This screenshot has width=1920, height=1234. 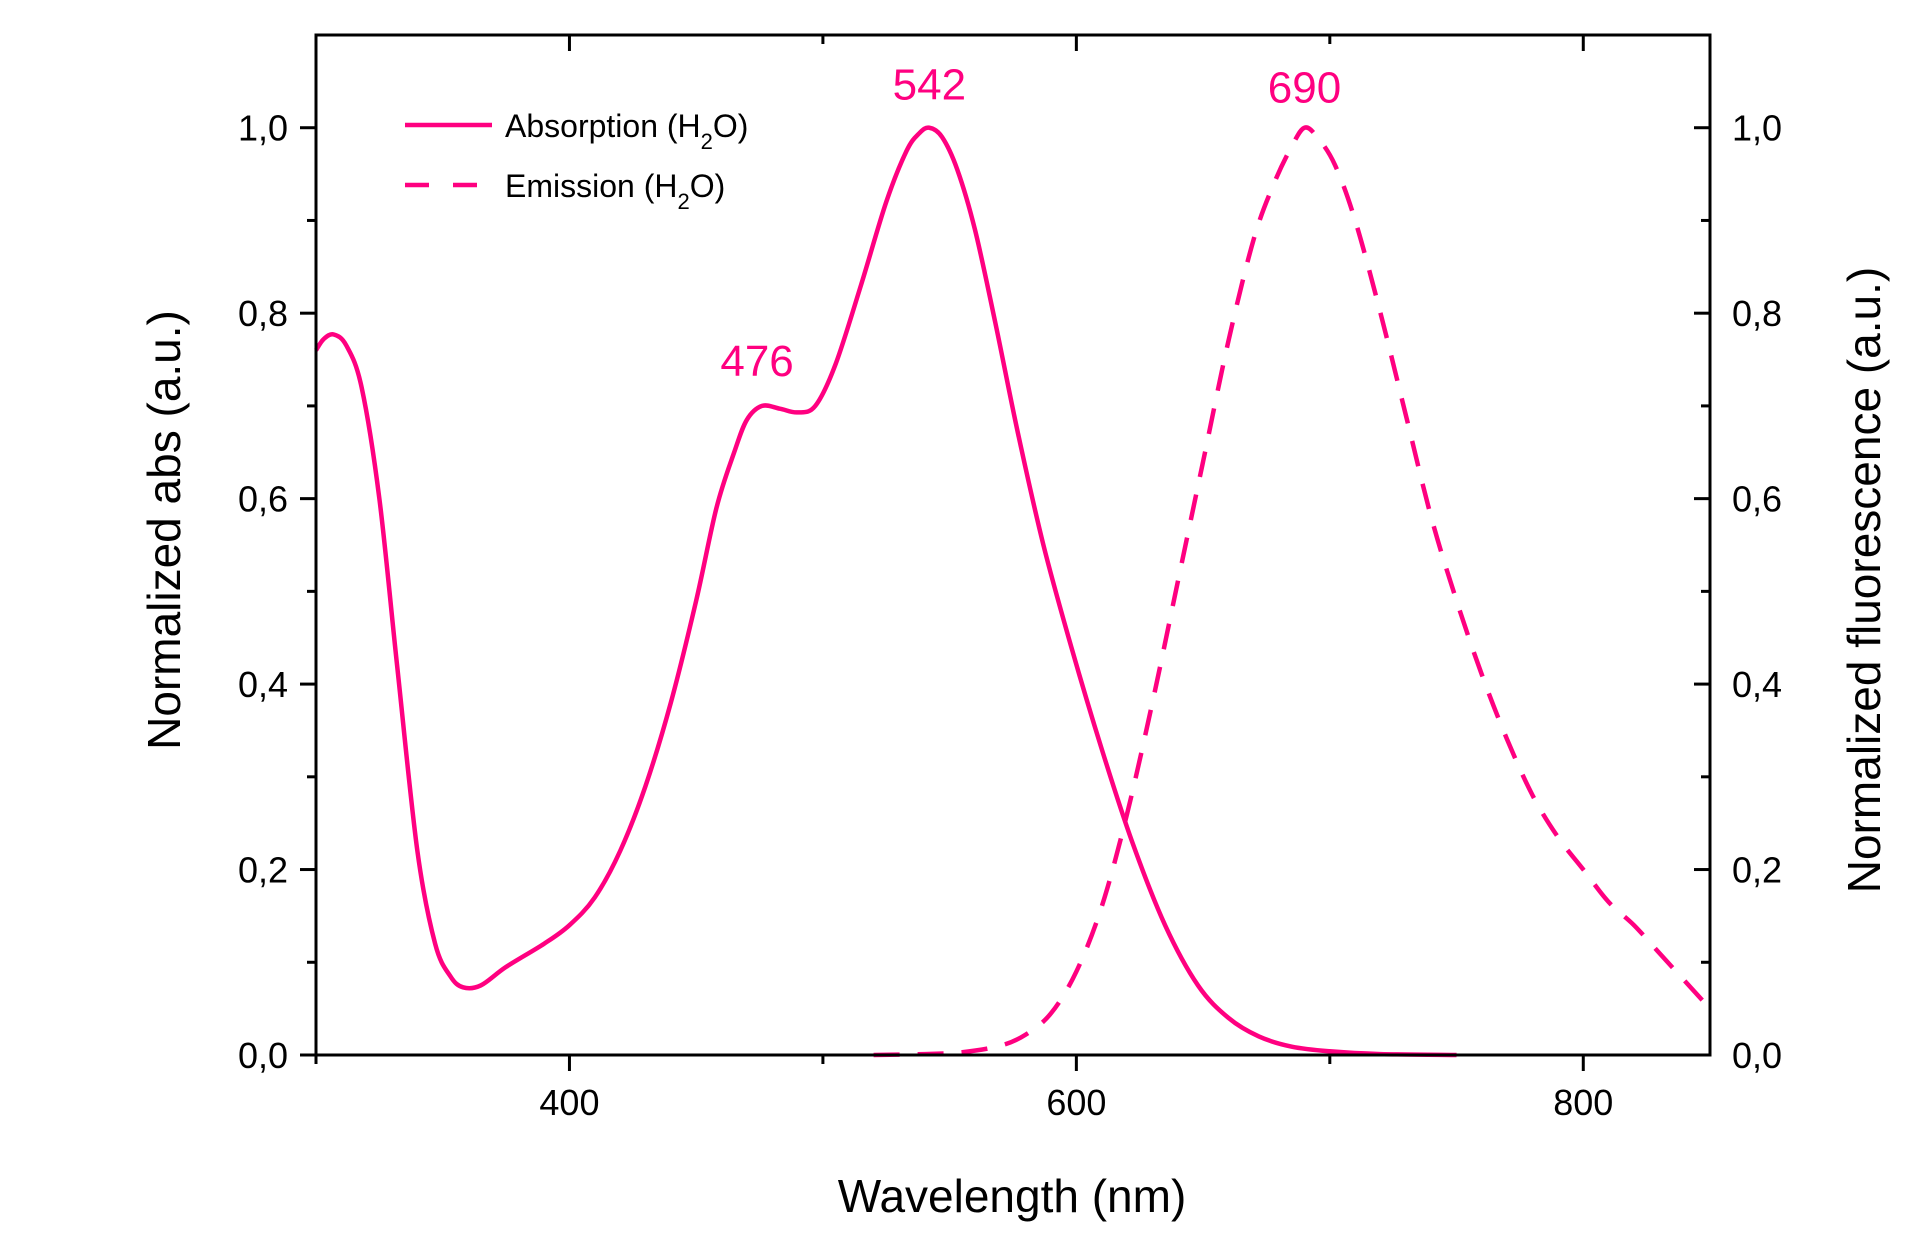 What do you see at coordinates (569, 1102) in the screenshot?
I see `x-tick-label: 400` at bounding box center [569, 1102].